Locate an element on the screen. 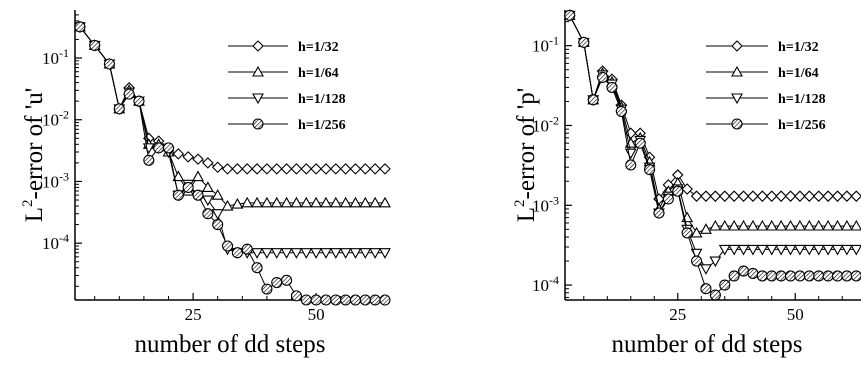  y-tick-label: 10⁻² is located at coordinates (55, 119).